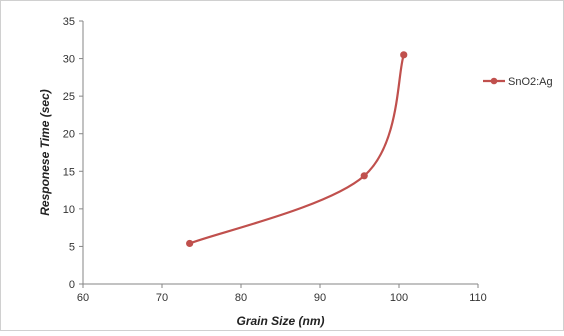 This screenshot has width=564, height=336. Describe the element at coordinates (69, 22) in the screenshot. I see `y-tick-label: 35` at that location.